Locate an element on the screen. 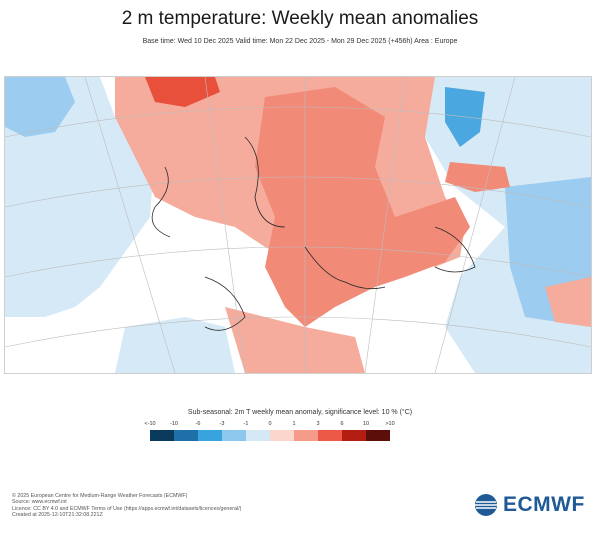 The width and height of the screenshot is (600, 540). legend-tick: 3 is located at coordinates (318, 424).